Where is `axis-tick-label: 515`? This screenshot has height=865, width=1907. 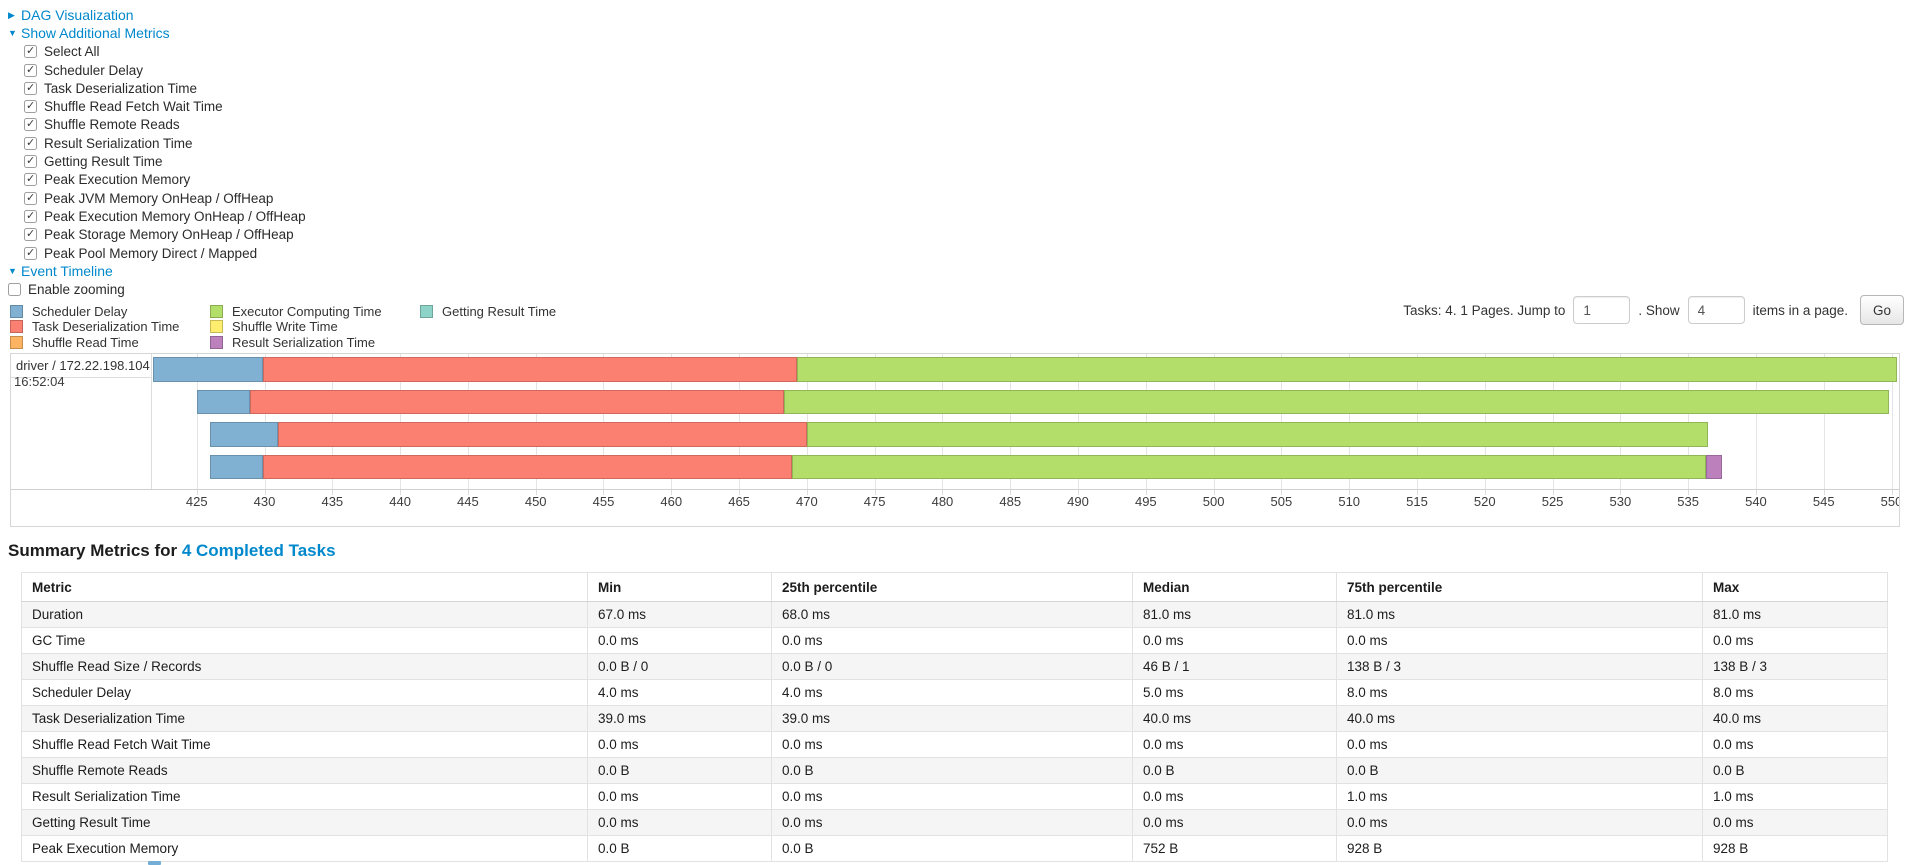 axis-tick-label: 515 is located at coordinates (1417, 501).